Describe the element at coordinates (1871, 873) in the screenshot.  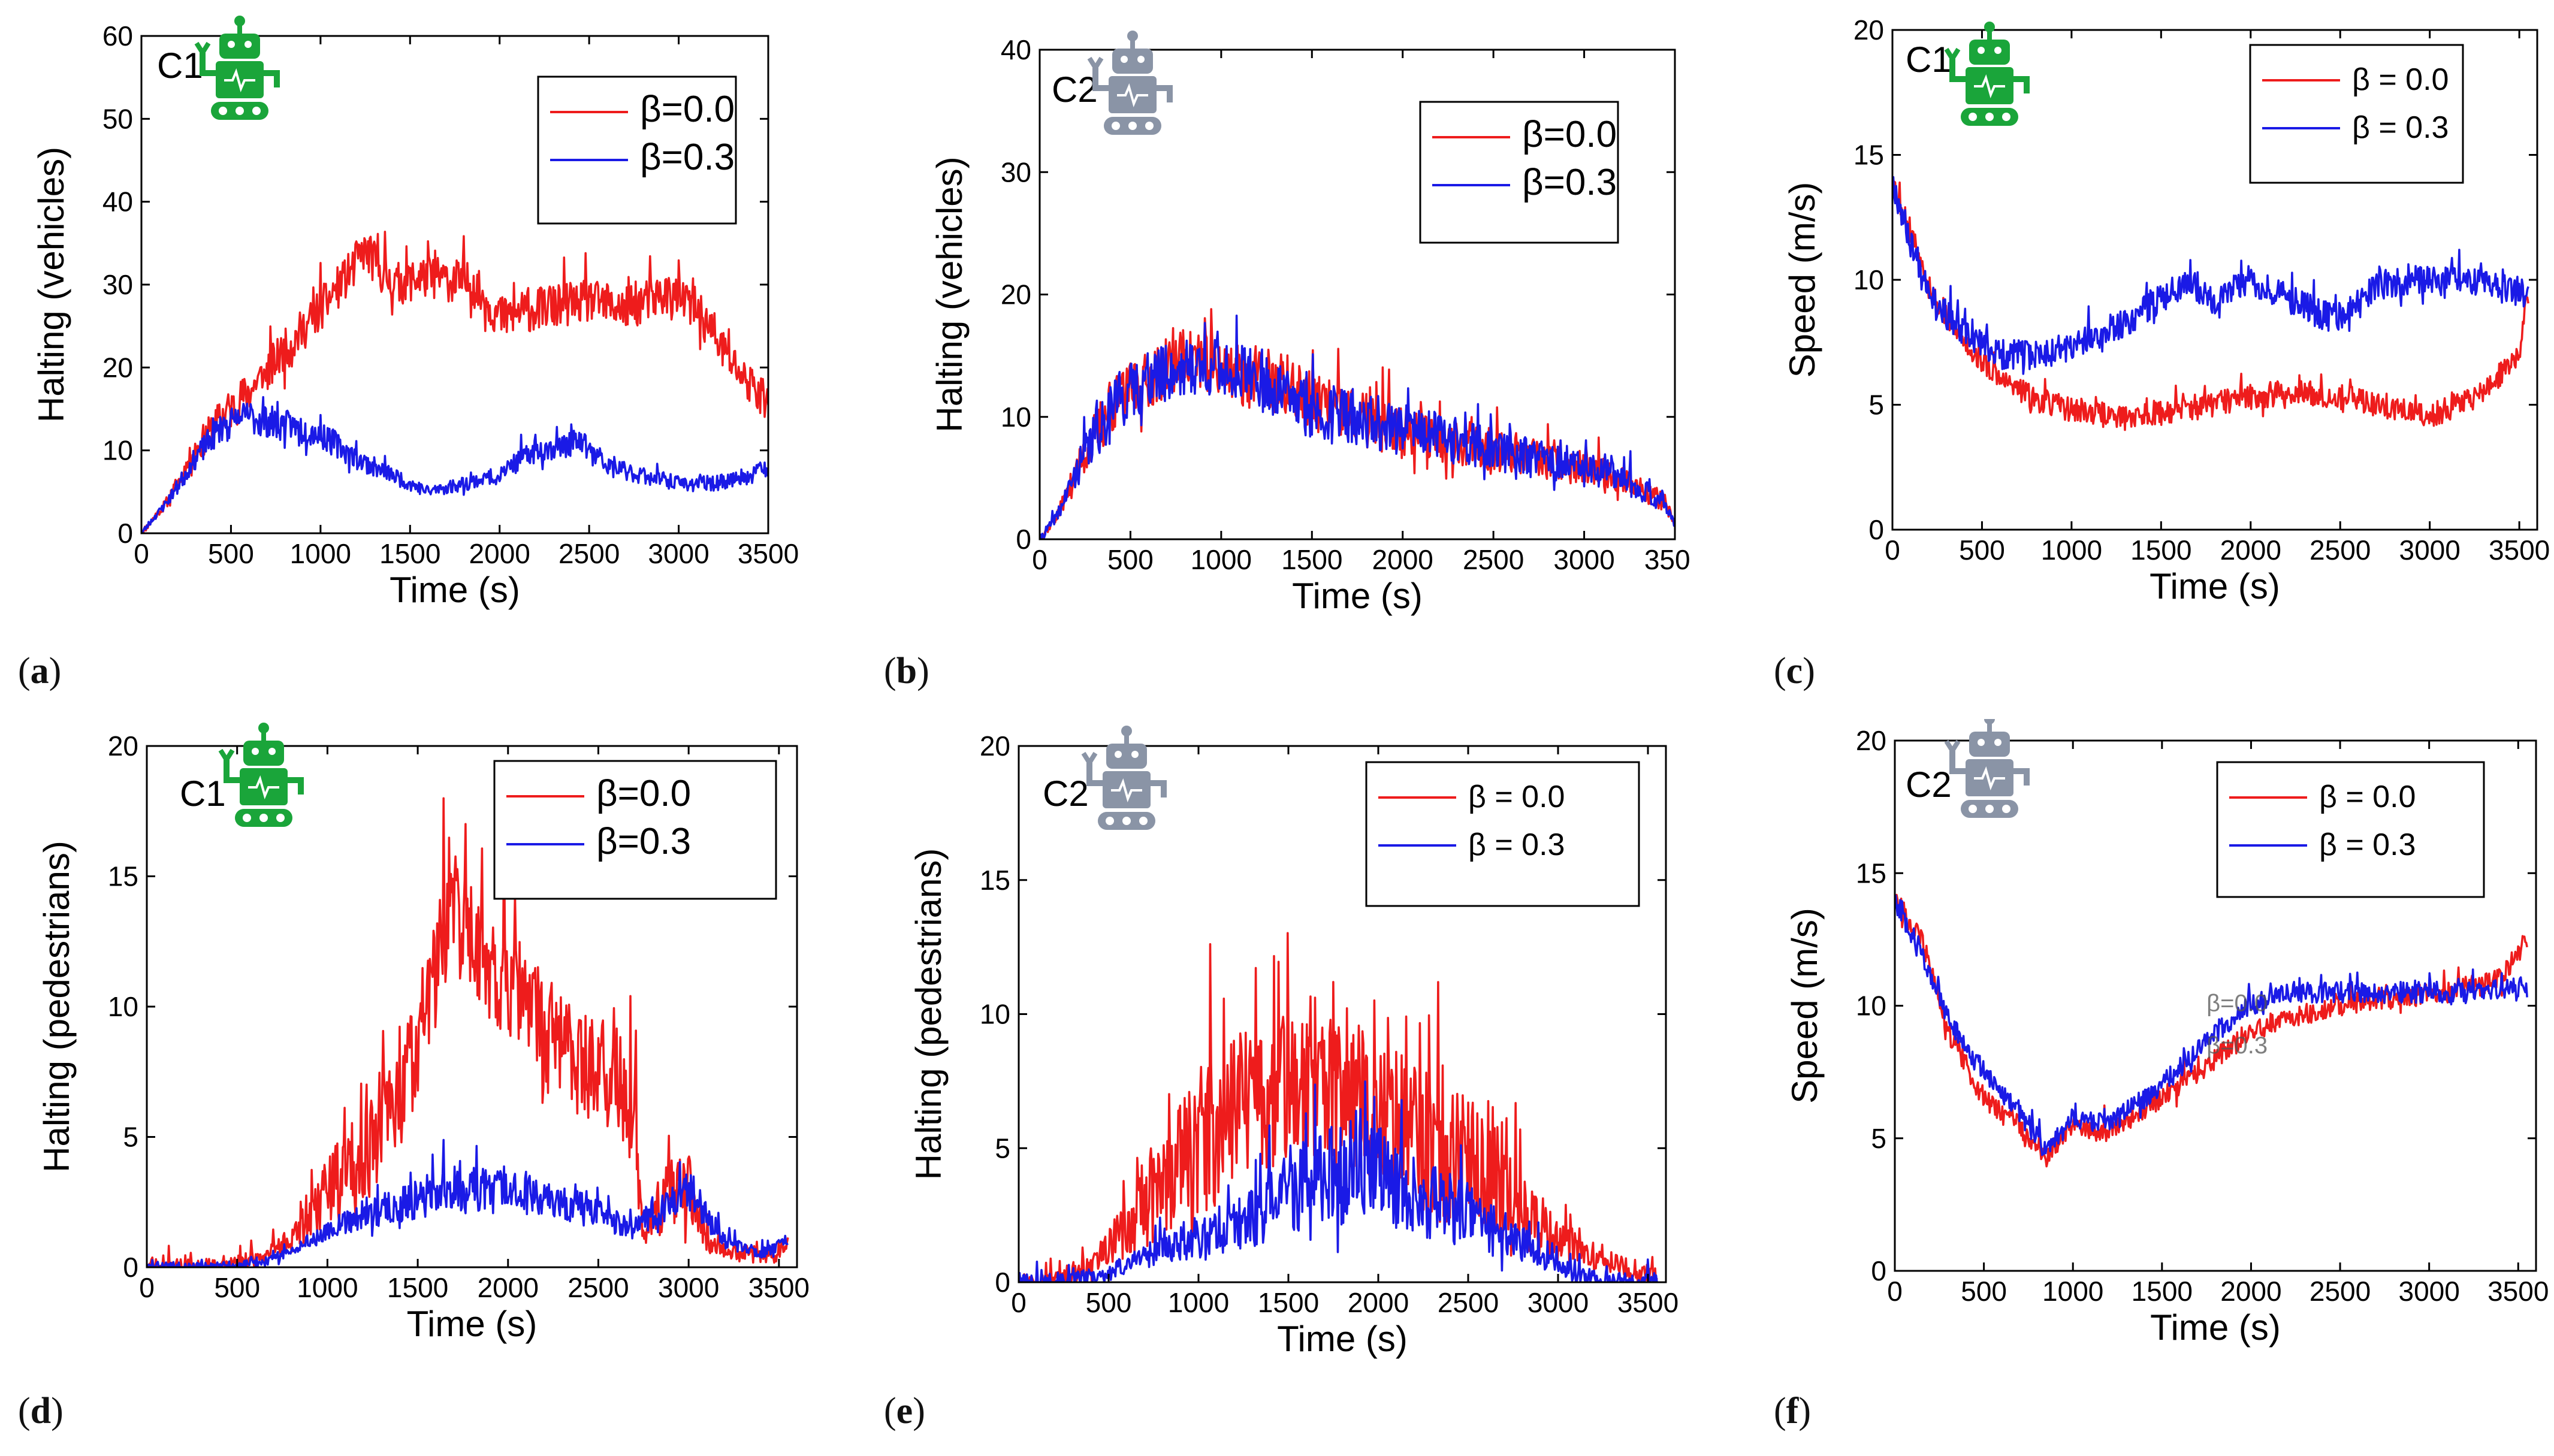
I see `y-tick-label-f-3: 15` at that location.